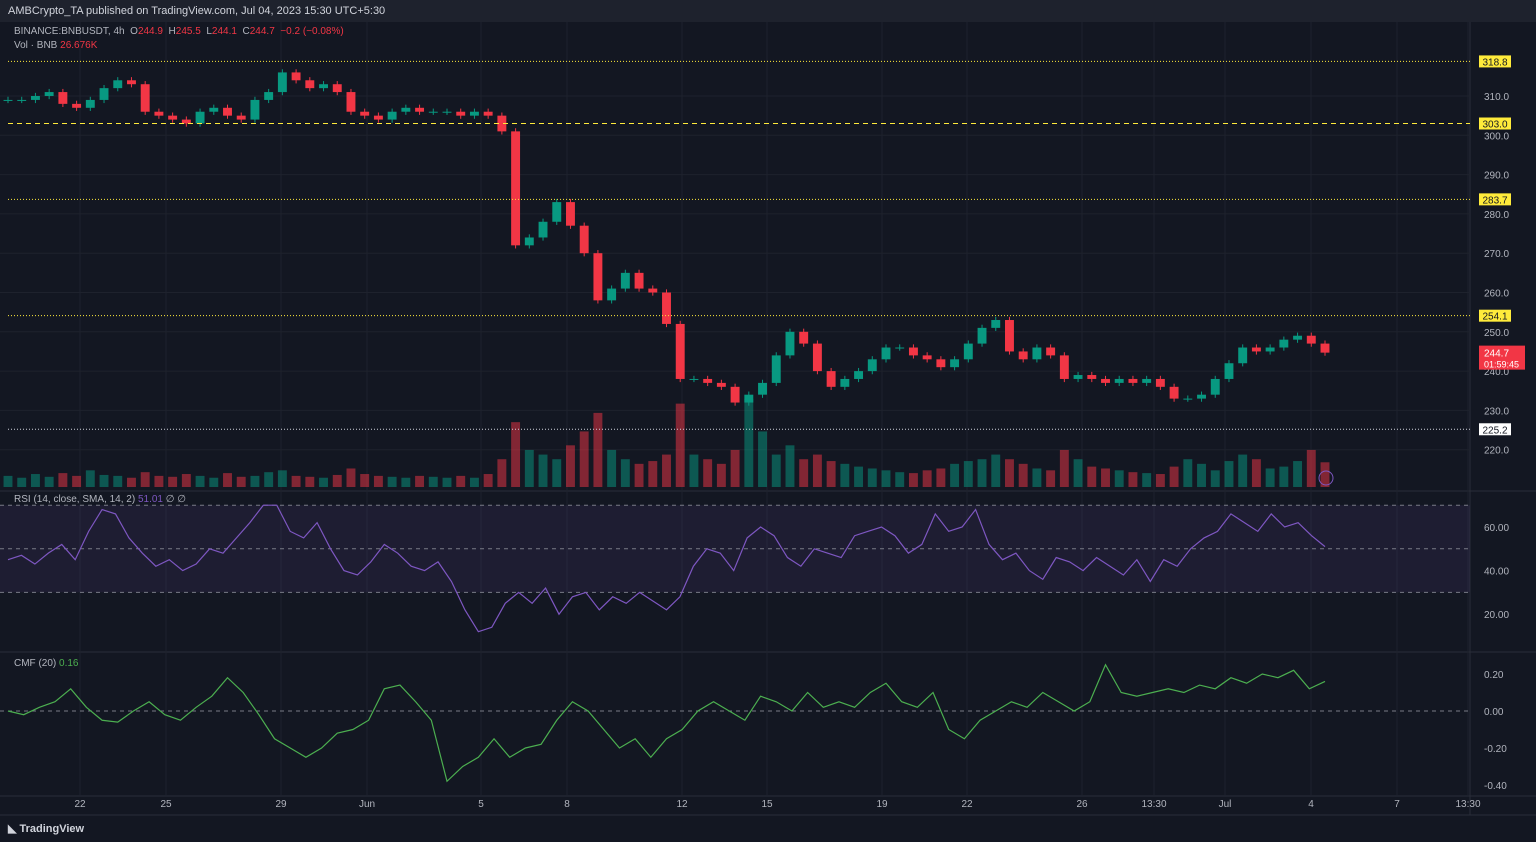 The image size is (1536, 842). What do you see at coordinates (80, 804) in the screenshot?
I see `time-tick-label: 22` at bounding box center [80, 804].